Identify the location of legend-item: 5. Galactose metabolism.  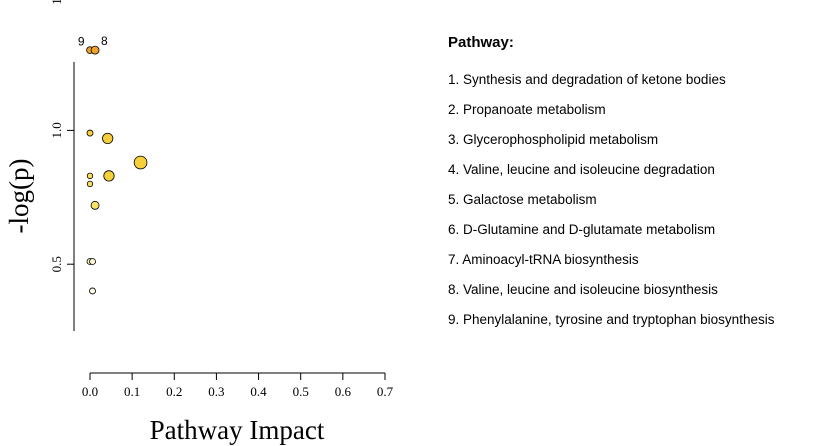
(522, 199).